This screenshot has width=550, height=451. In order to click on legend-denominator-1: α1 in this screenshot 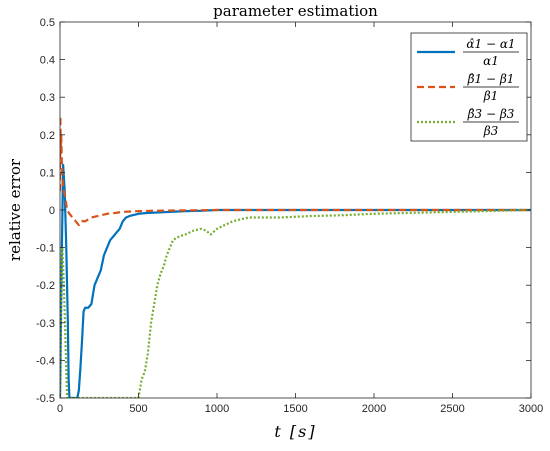, I will do `click(491, 61)`.